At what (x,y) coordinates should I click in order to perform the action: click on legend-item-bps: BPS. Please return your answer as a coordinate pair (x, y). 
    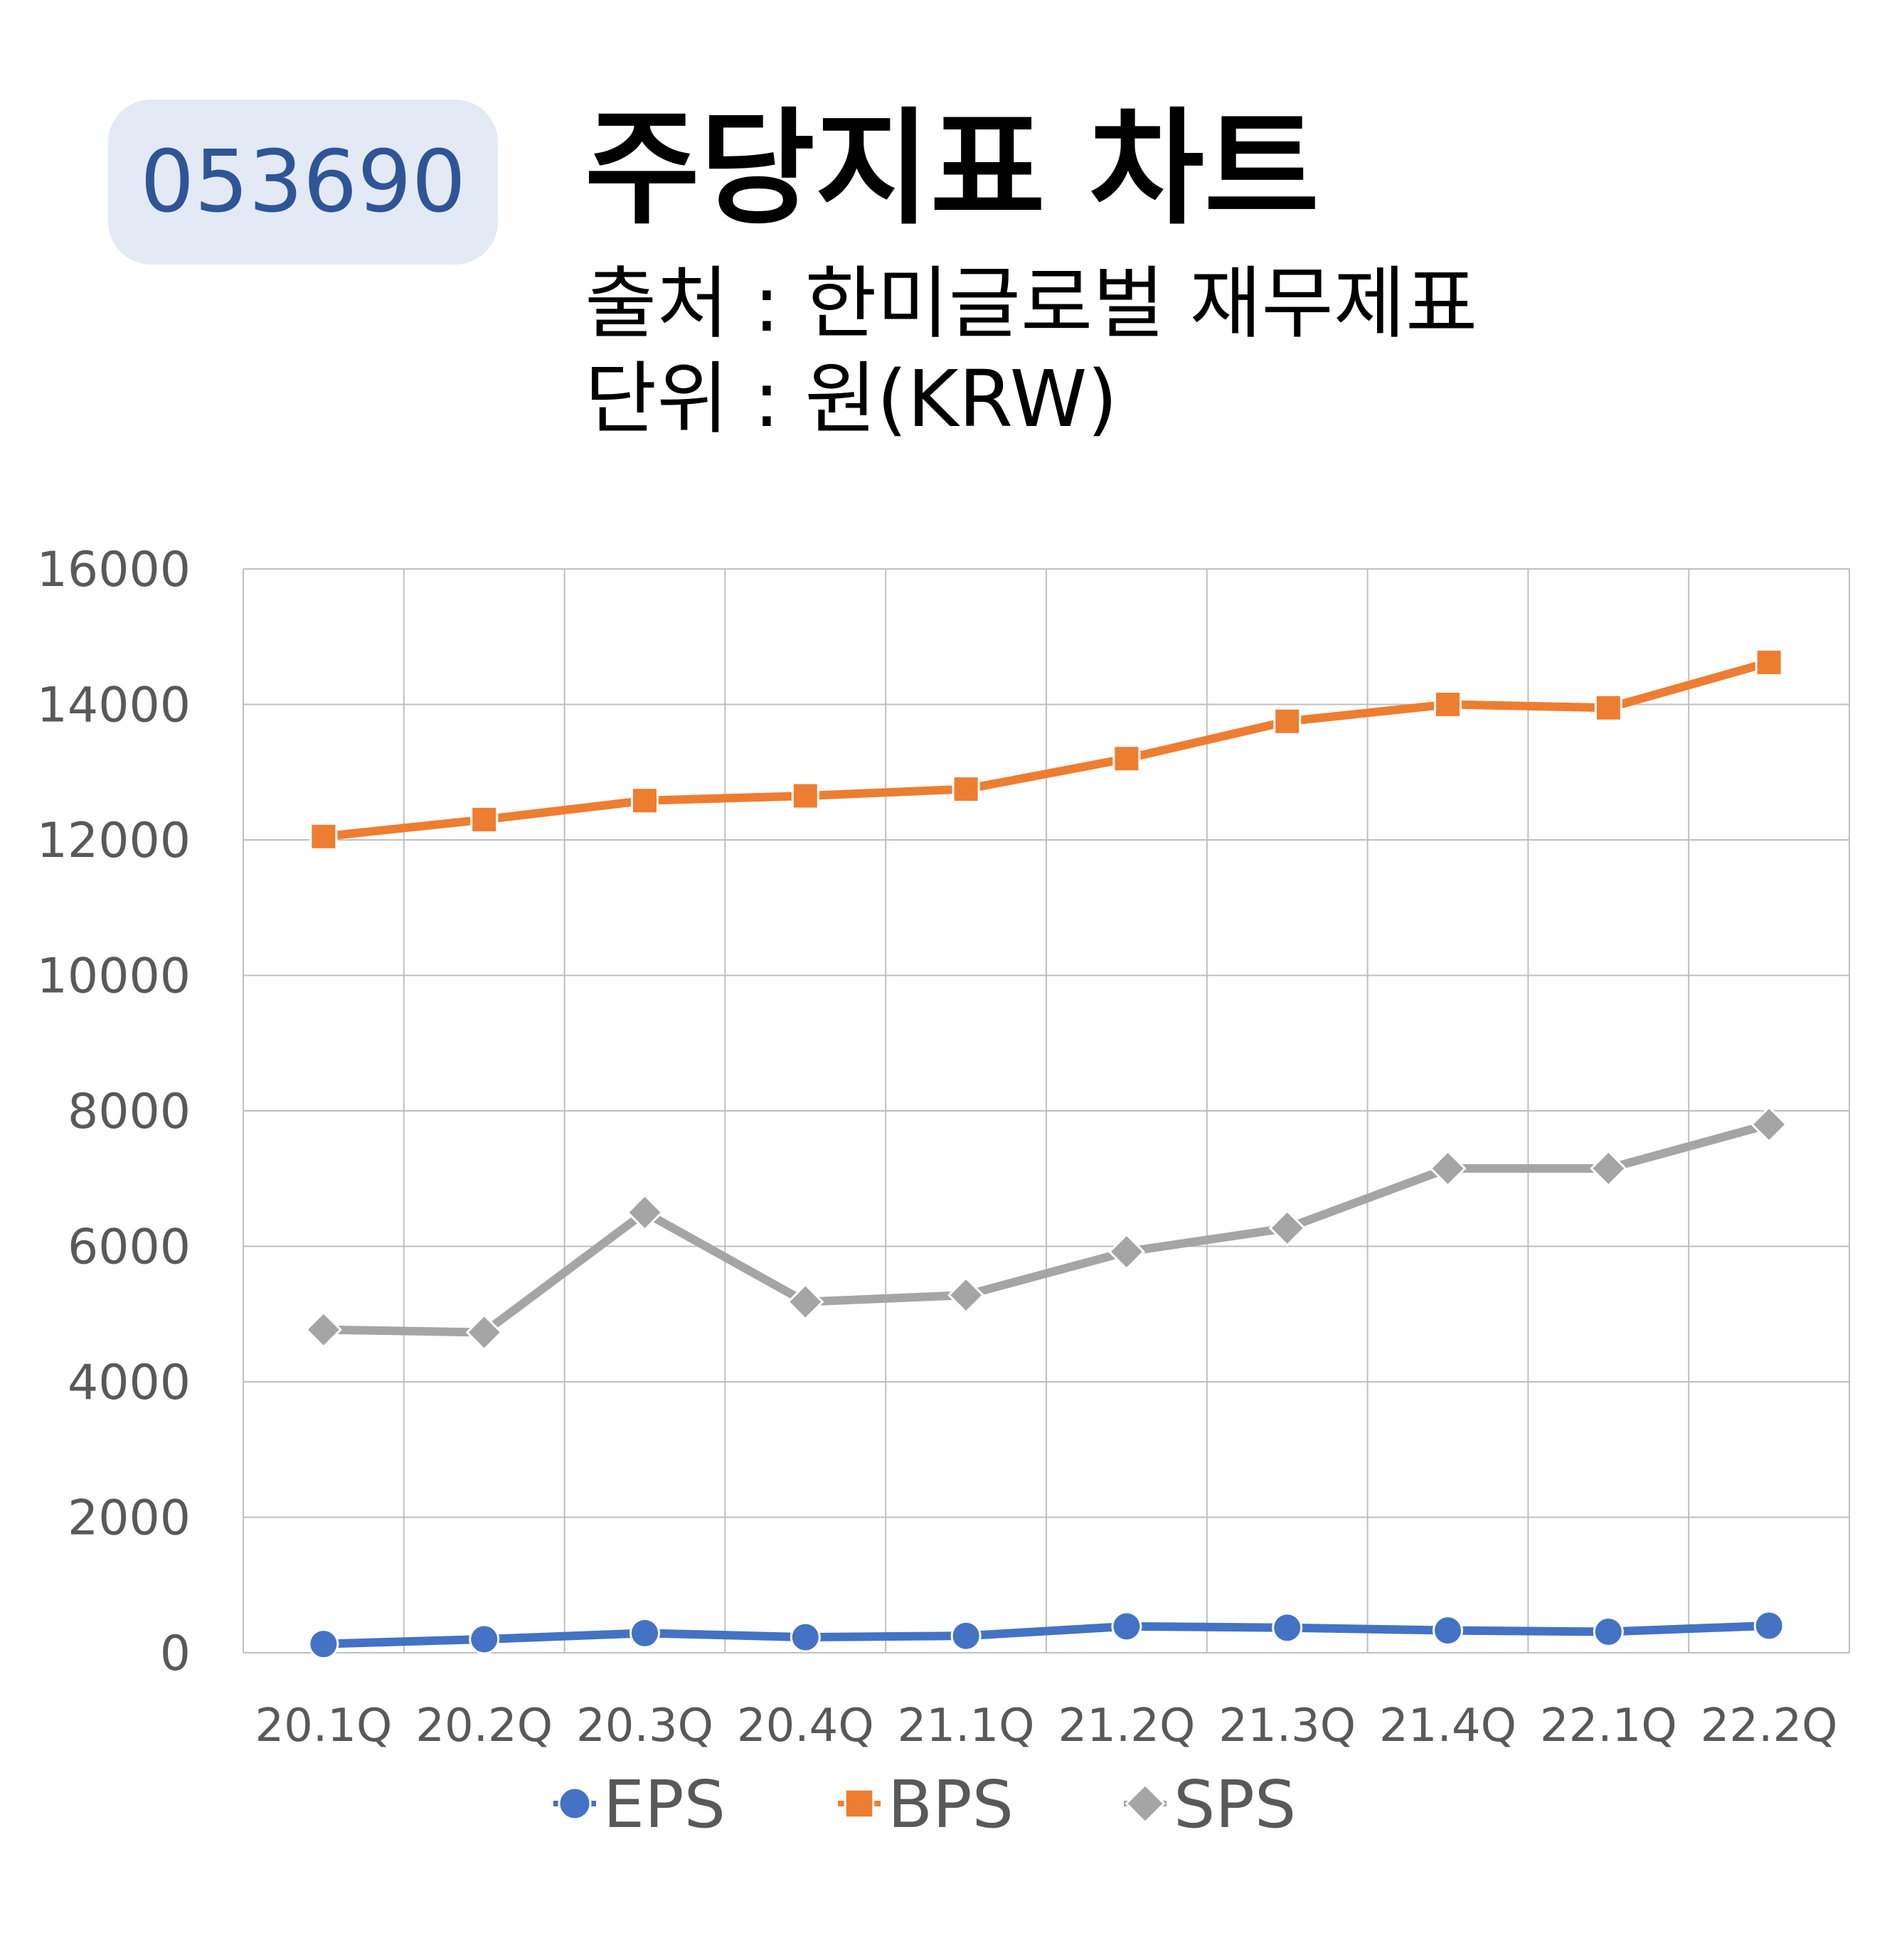
    Looking at the image, I should click on (926, 1805).